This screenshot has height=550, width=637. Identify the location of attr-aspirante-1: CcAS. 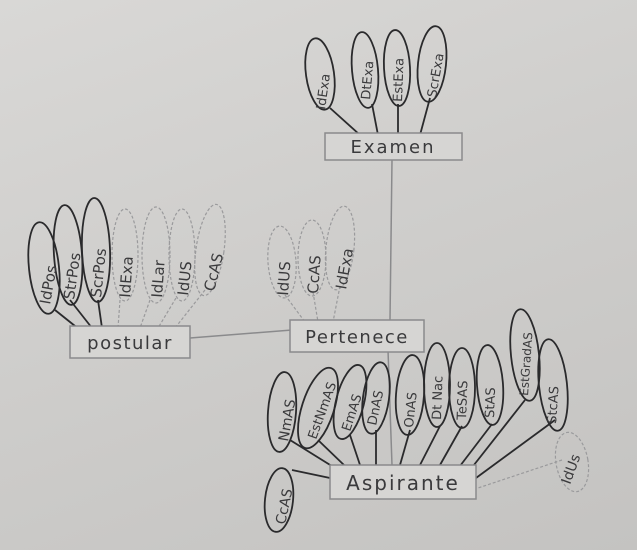
(284, 506).